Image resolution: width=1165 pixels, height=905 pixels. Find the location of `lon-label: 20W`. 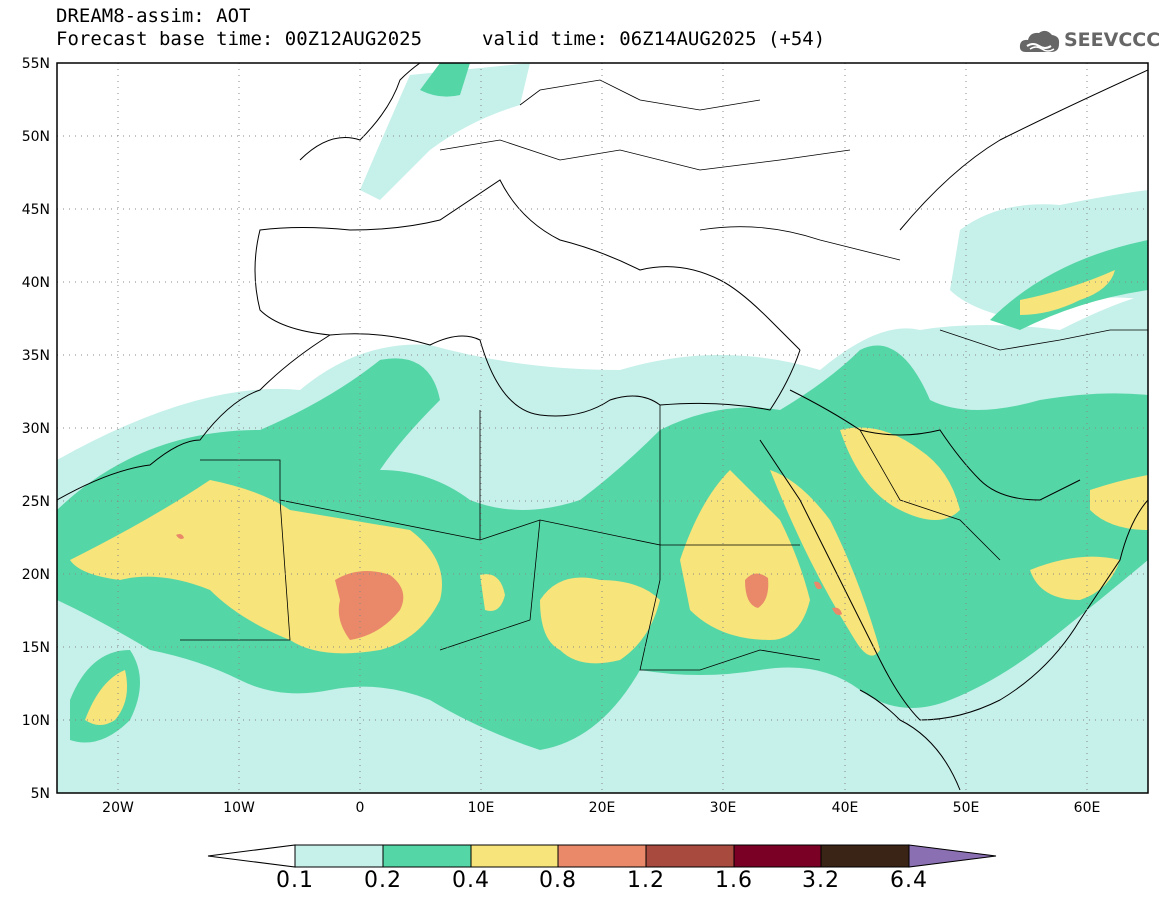

lon-label: 20W is located at coordinates (118, 808).